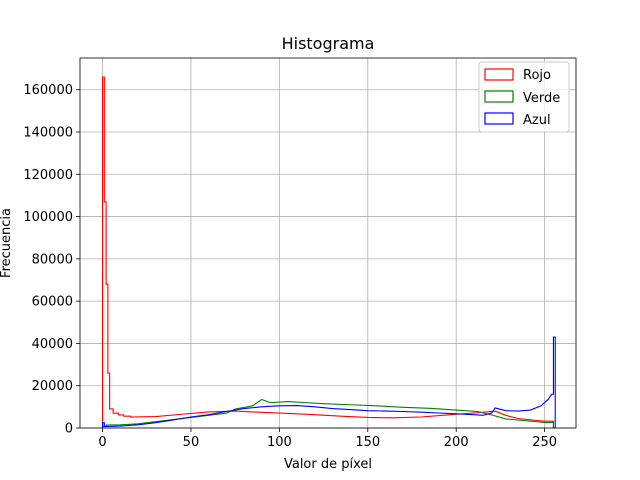 Image resolution: width=640 pixels, height=480 pixels. What do you see at coordinates (52, 344) in the screenshot?
I see `y-tick-label: 40000` at bounding box center [52, 344].